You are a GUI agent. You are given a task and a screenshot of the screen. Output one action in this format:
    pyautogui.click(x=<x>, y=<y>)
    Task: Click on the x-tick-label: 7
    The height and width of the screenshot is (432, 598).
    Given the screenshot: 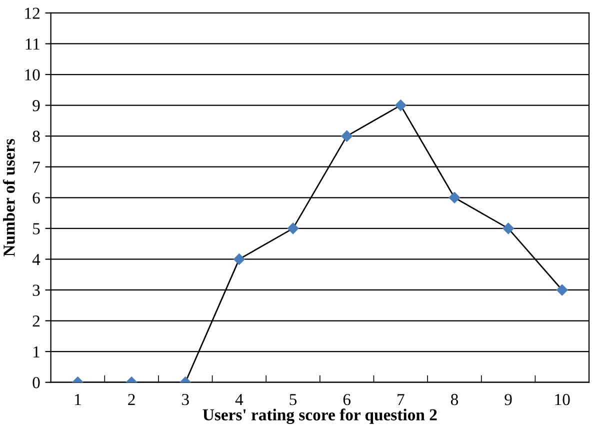 What is the action you would take?
    pyautogui.click(x=401, y=399)
    